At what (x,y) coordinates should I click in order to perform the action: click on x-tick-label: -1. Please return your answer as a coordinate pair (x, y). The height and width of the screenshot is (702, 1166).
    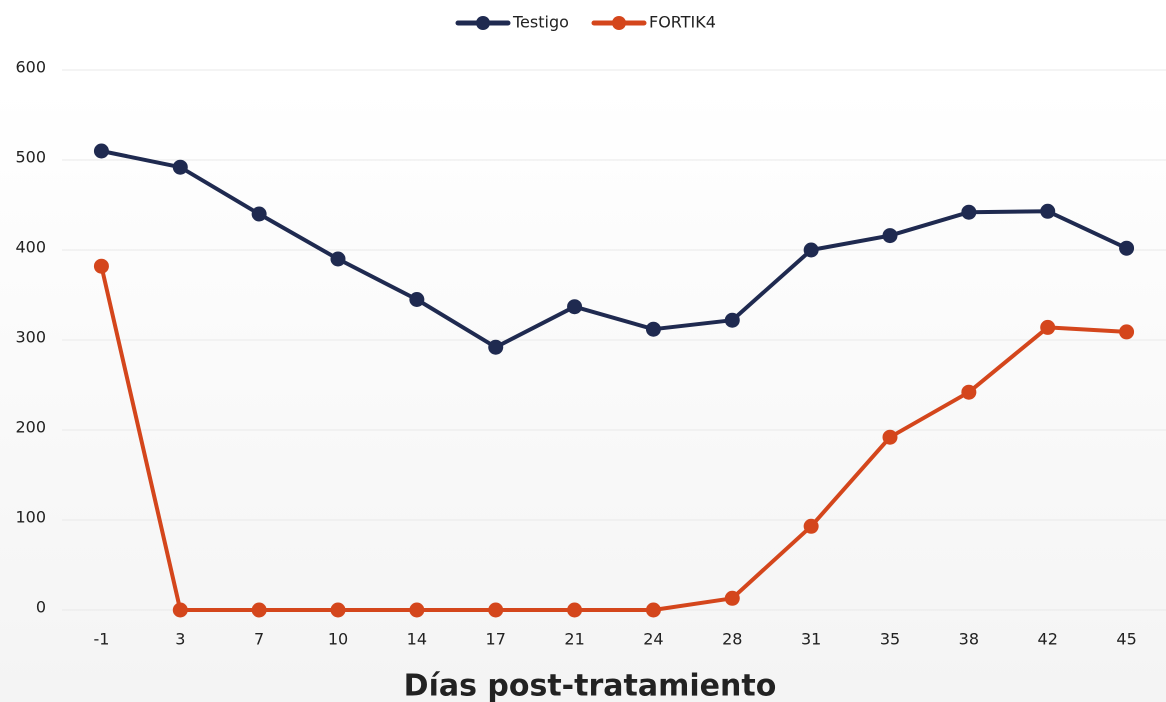
    Looking at the image, I should click on (101, 639).